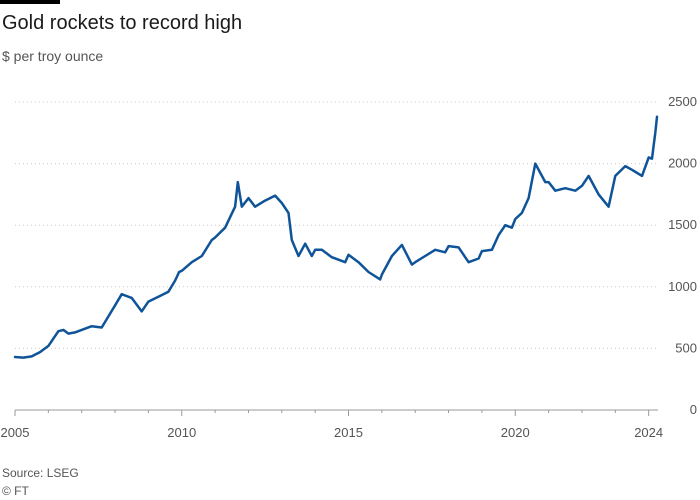  Describe the element at coordinates (15, 432) in the screenshot. I see `x-tick-label: 2005` at that location.